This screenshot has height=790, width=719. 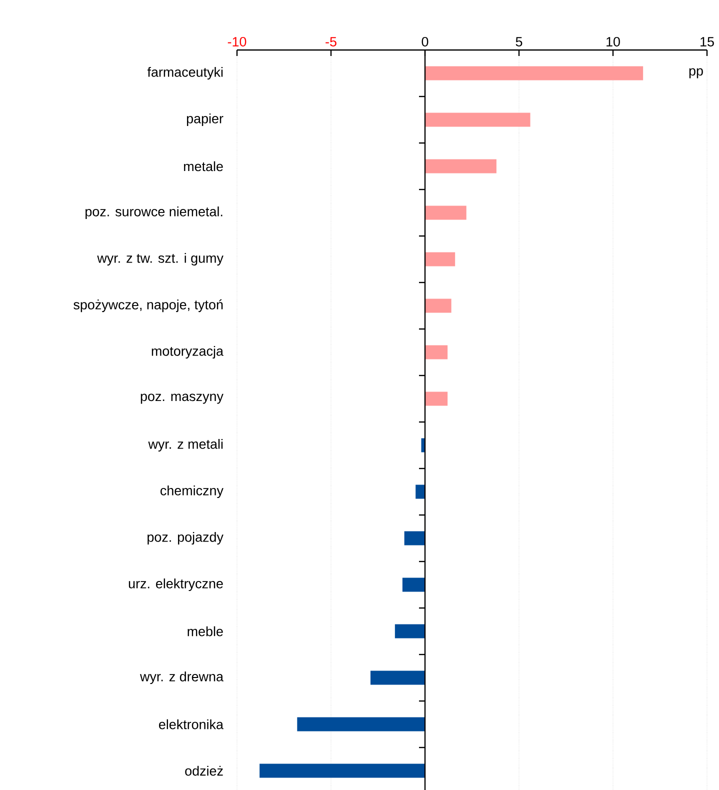 What do you see at coordinates (160, 259) in the screenshot?
I see `y-tick-label: wyr. z tw. szt. i gumy` at bounding box center [160, 259].